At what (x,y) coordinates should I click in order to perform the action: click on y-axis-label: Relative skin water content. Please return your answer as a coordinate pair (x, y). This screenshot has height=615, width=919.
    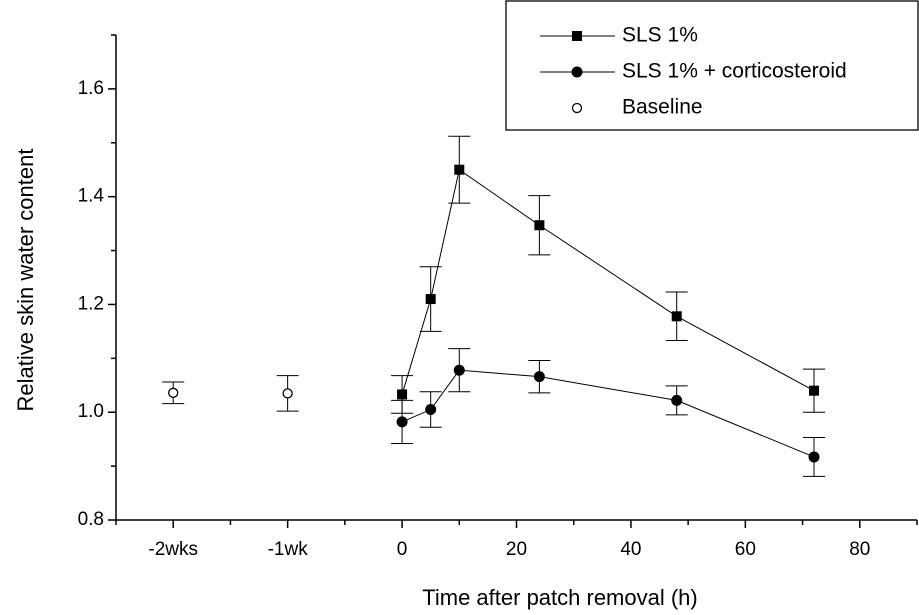
    Looking at the image, I should click on (25, 280).